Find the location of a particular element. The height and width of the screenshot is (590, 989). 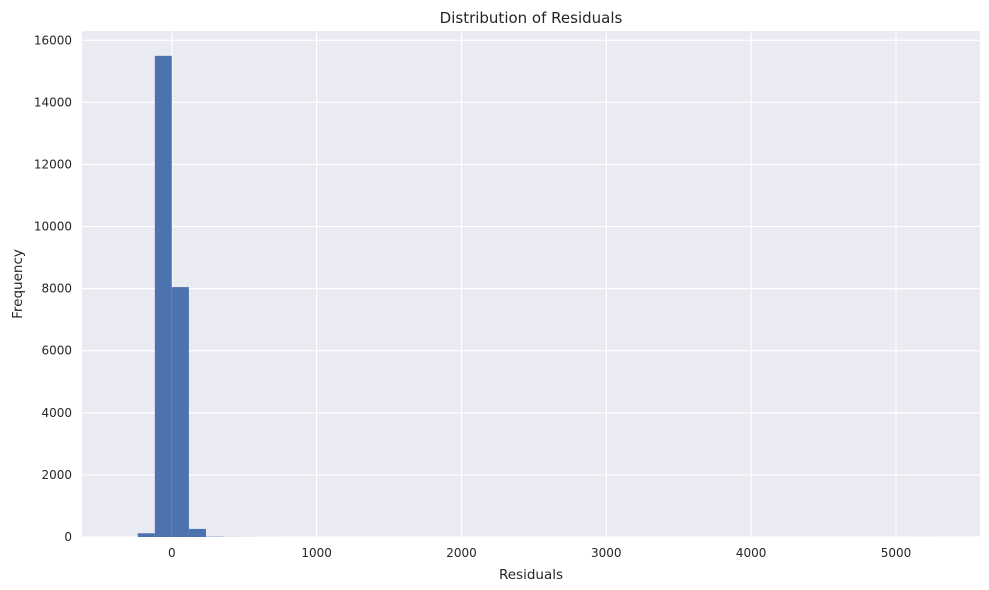

x-tick-label: 3000 is located at coordinates (606, 553).